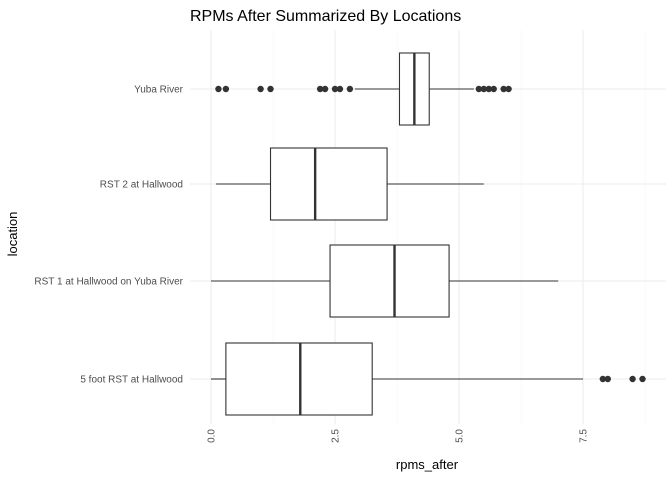 Image resolution: width=672 pixels, height=480 pixels. What do you see at coordinates (159, 90) in the screenshot?
I see `y-tick-label: Yuba River` at bounding box center [159, 90].